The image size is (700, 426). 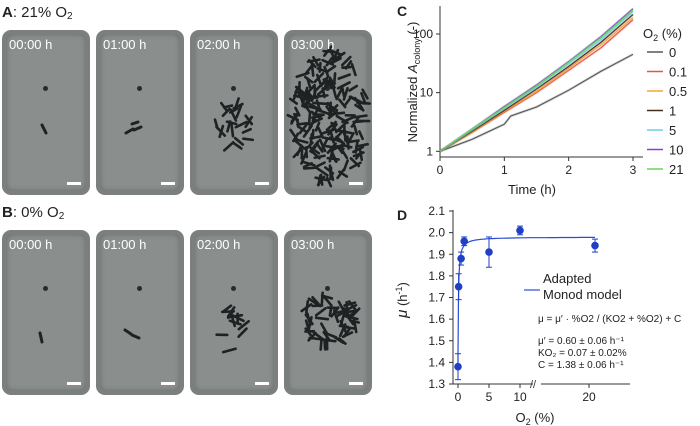 What do you see at coordinates (436, 319) in the screenshot?
I see `y-tick-label: 1.6` at bounding box center [436, 319].